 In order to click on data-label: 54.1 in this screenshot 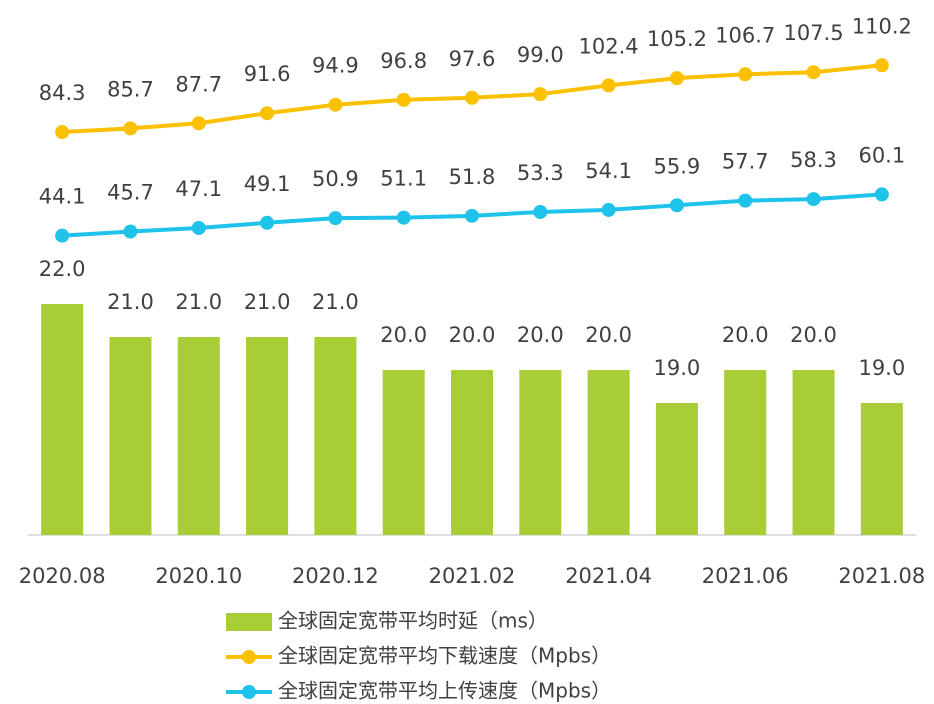, I will do `click(608, 171)`.